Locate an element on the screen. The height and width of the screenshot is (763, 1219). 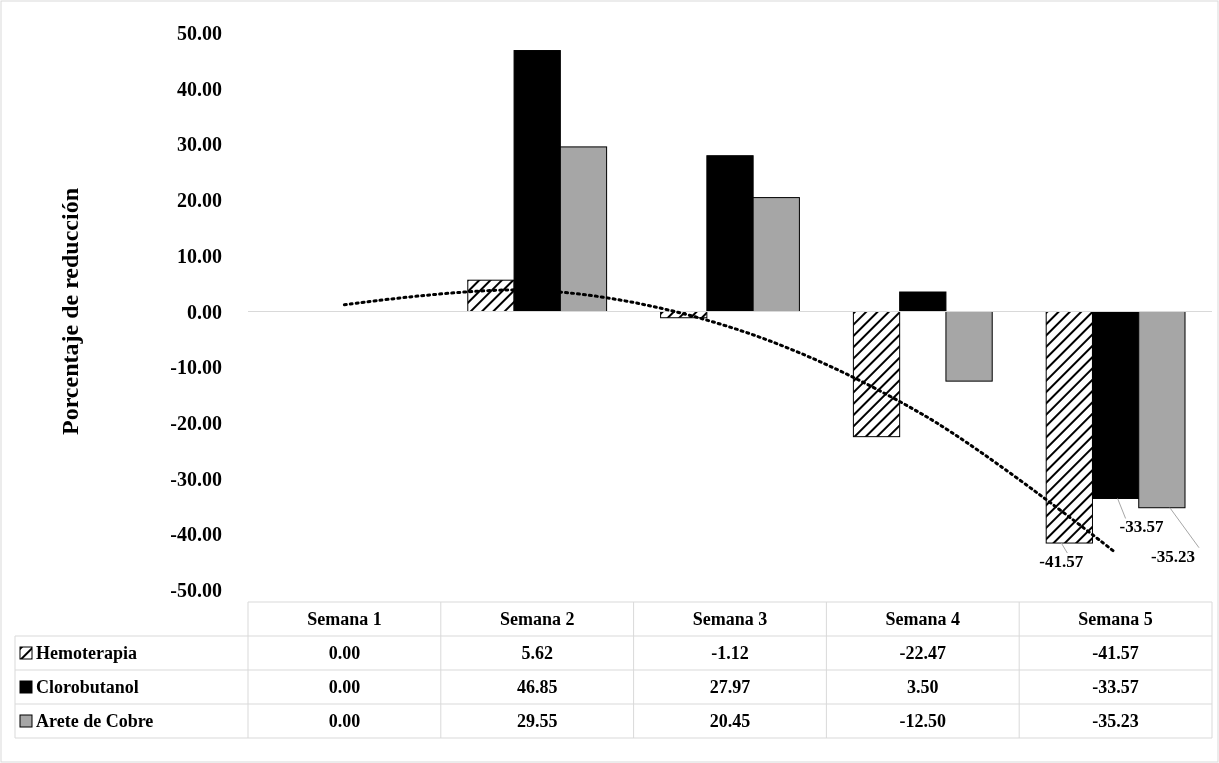
y-tick-label: 20.00 is located at coordinates (199, 200).